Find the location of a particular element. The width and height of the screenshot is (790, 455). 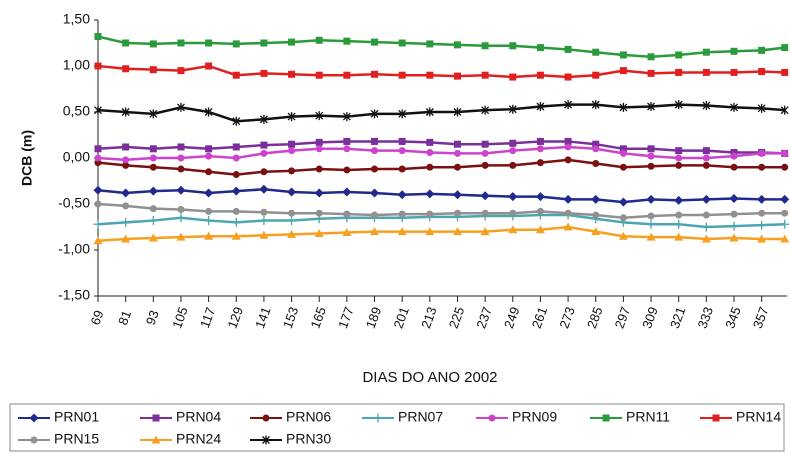

x-tick-label: 249 is located at coordinates (512, 318).